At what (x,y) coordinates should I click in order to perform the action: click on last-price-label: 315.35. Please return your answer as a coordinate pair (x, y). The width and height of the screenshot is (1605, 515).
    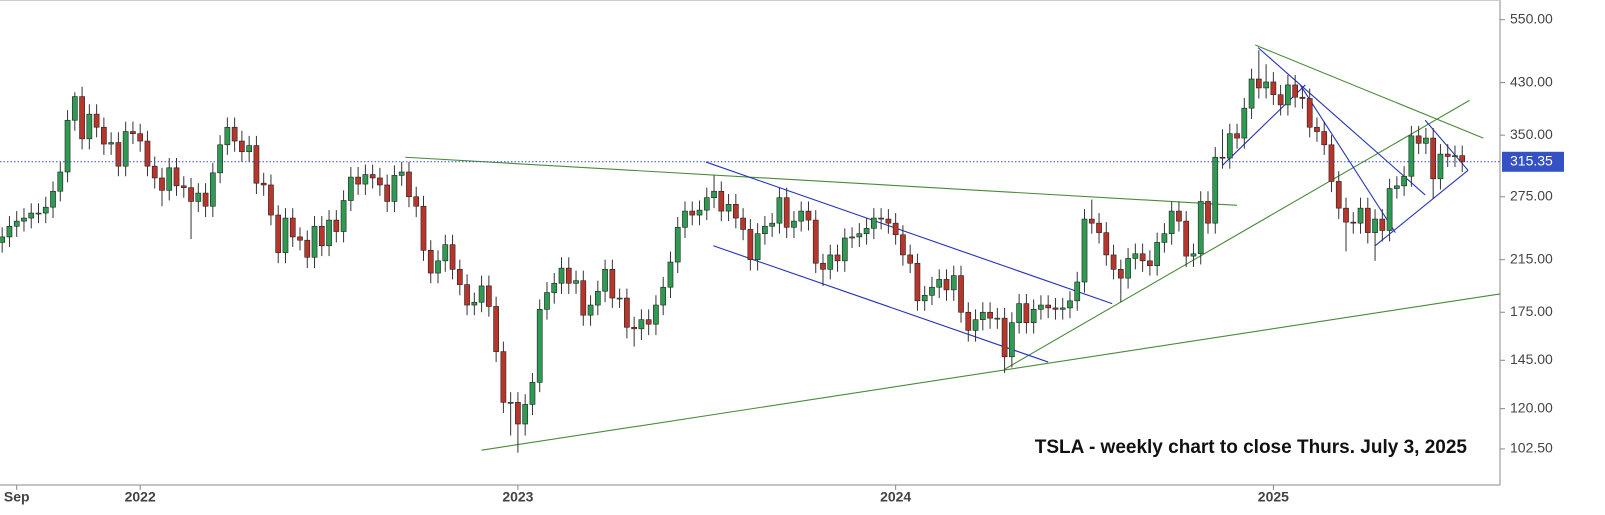
    Looking at the image, I should click on (1531, 160).